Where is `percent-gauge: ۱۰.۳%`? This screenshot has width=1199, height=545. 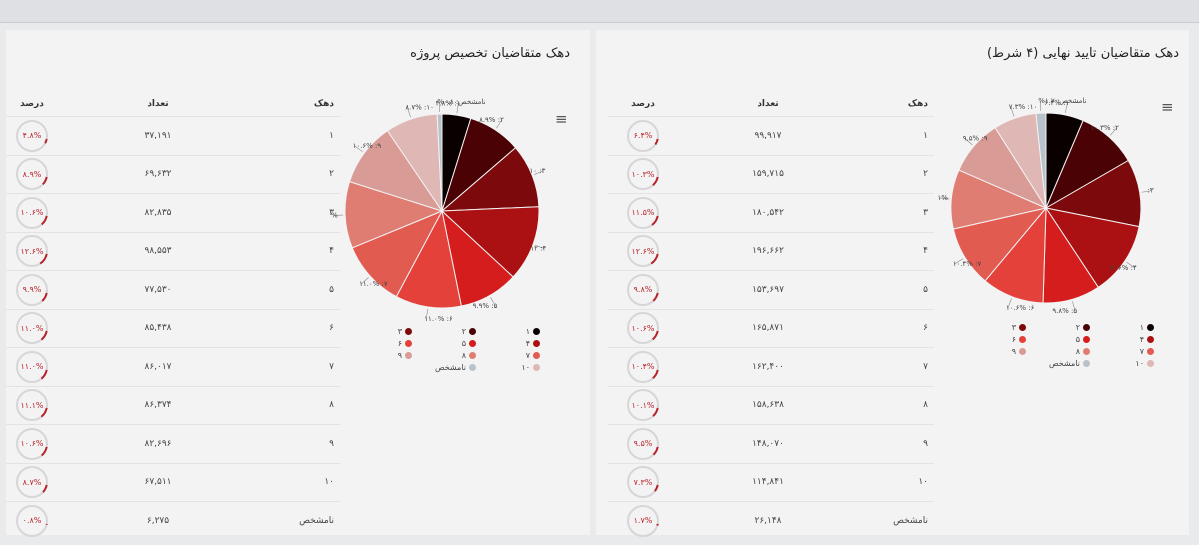
percent-gauge: ۱۰.۳% is located at coordinates (643, 174).